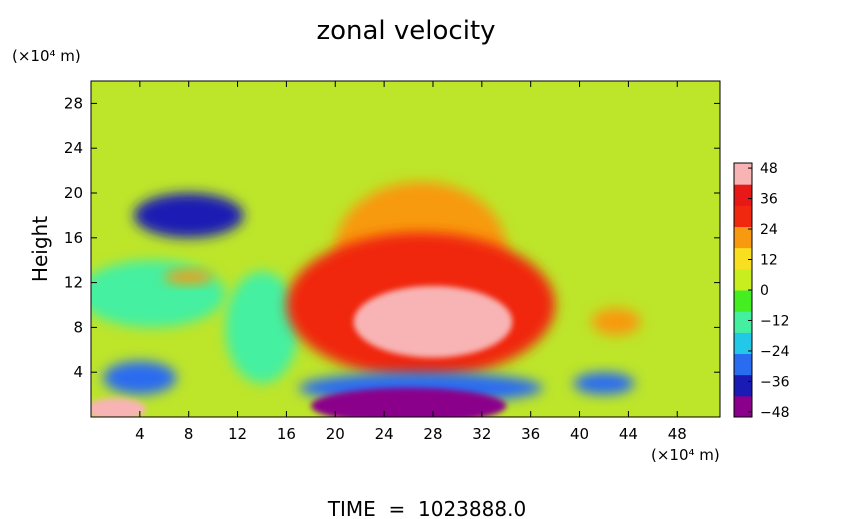 The image size is (854, 519). Describe the element at coordinates (775, 382) in the screenshot. I see `colorbar-label: −36` at that location.